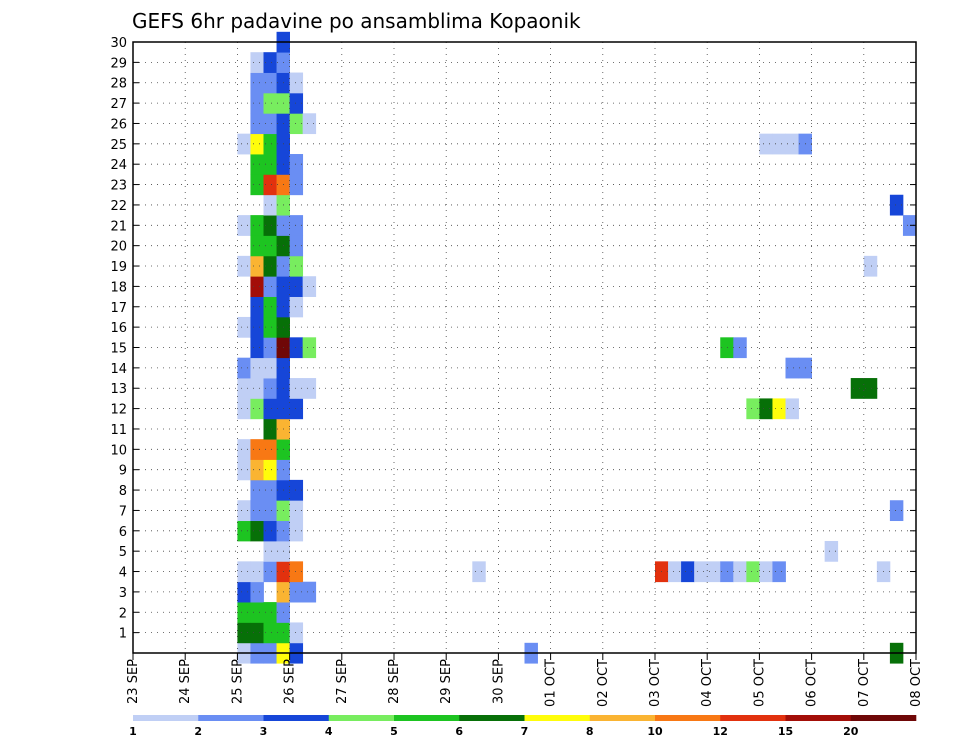 The width and height of the screenshot is (960, 742). I want to click on y-tick-label: 7, so click(123, 511).